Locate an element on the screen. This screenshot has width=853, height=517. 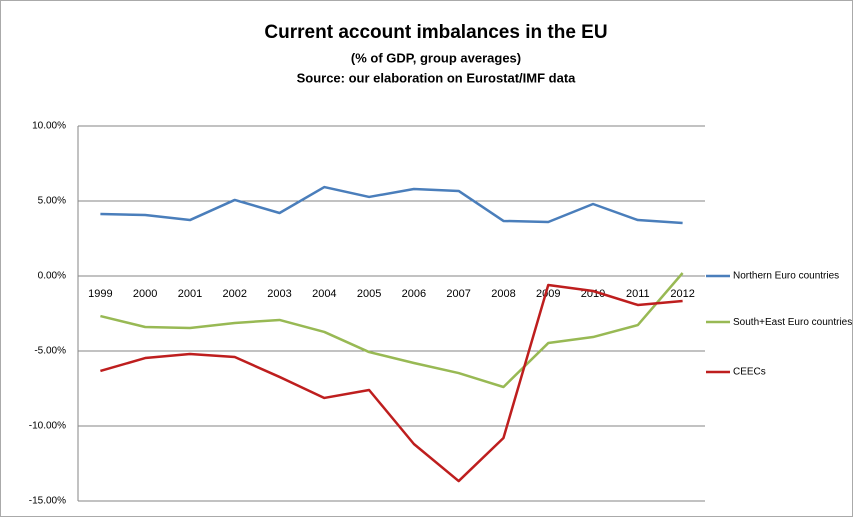
chart-title: Current account imbalances in the EU is located at coordinates (435, 32).